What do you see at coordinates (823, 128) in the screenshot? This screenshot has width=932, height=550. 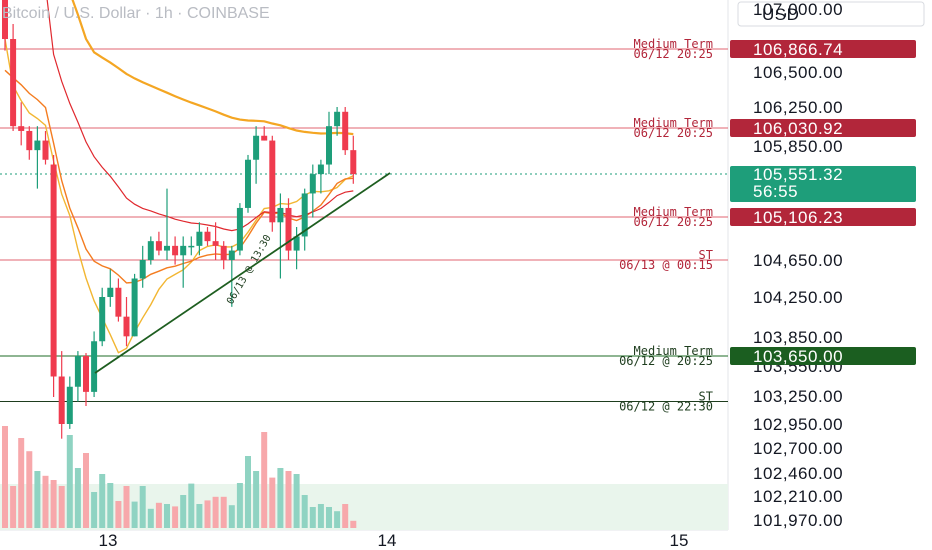 I see `level-price-tag` at bounding box center [823, 128].